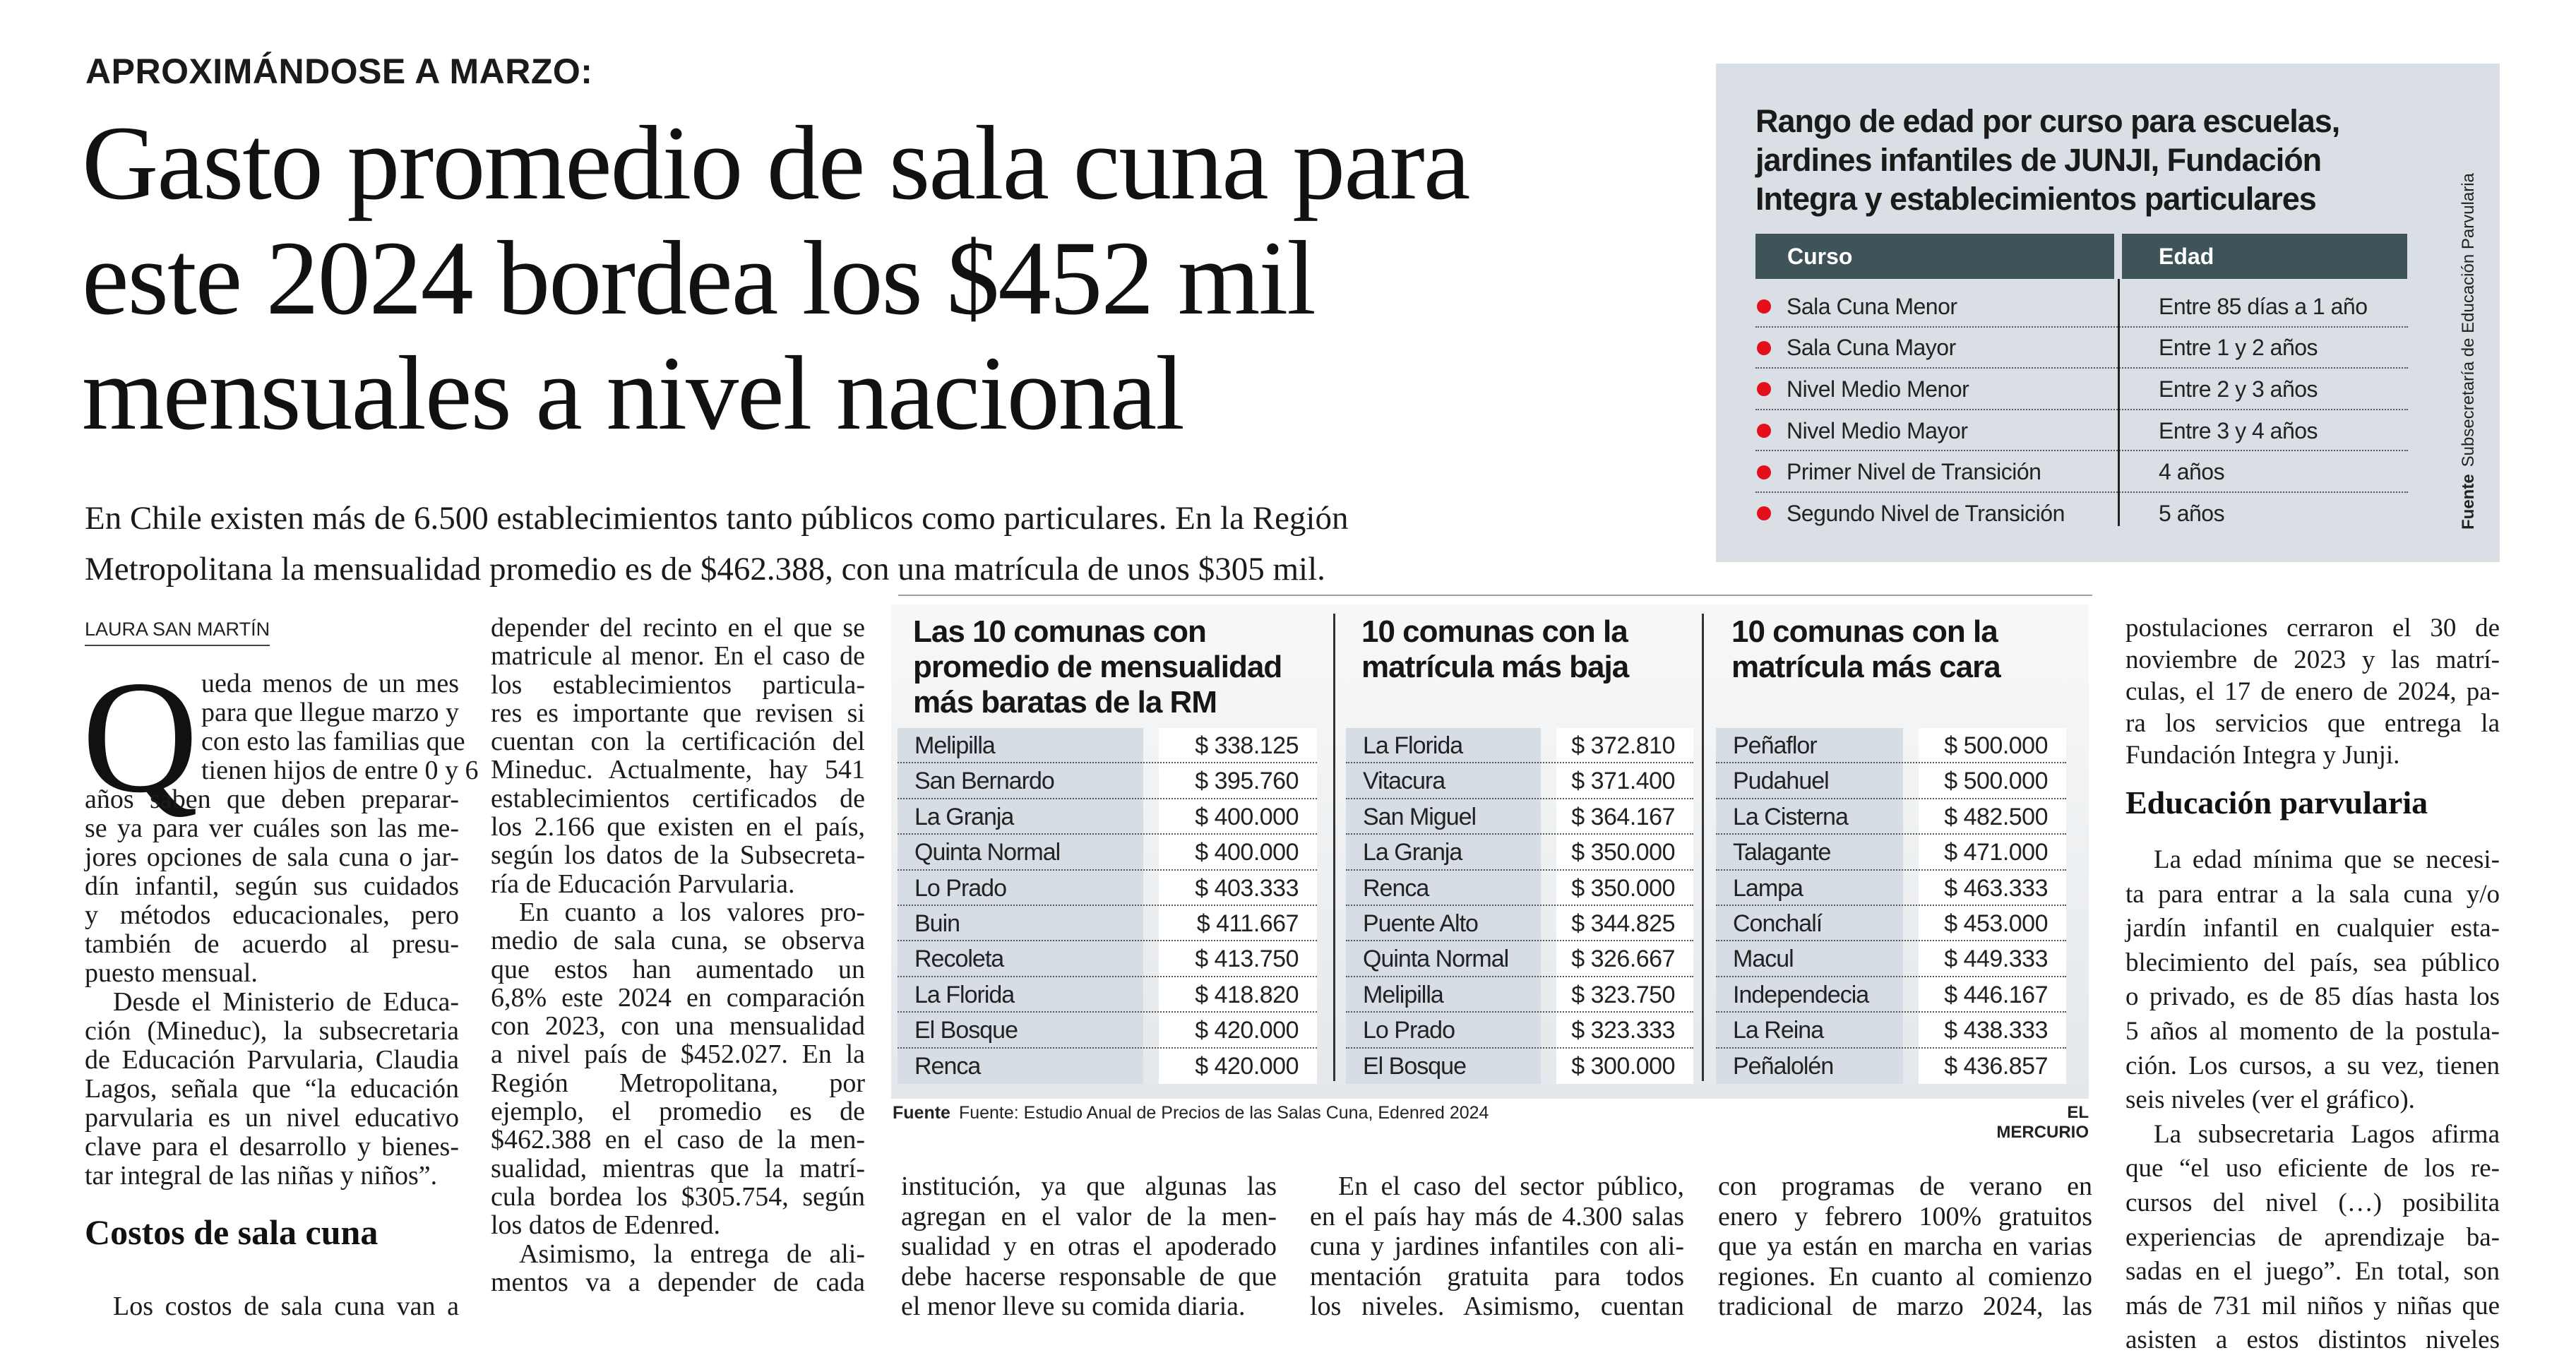 This screenshot has width=2576, height=1360. Describe the element at coordinates (2312, 1031) in the screenshot. I see `text-line: 5 años al momento de la postula-` at that location.